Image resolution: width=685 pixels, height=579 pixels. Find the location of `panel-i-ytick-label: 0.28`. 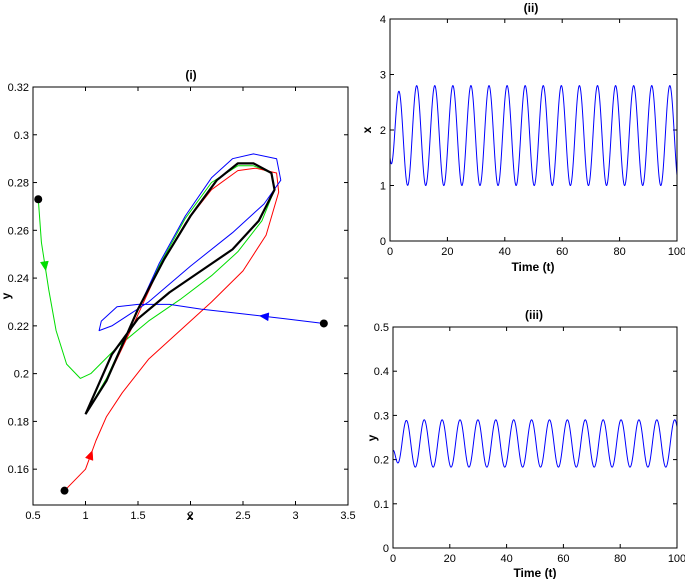

panel-i-ytick-label: 0.28 is located at coordinates (18, 184).